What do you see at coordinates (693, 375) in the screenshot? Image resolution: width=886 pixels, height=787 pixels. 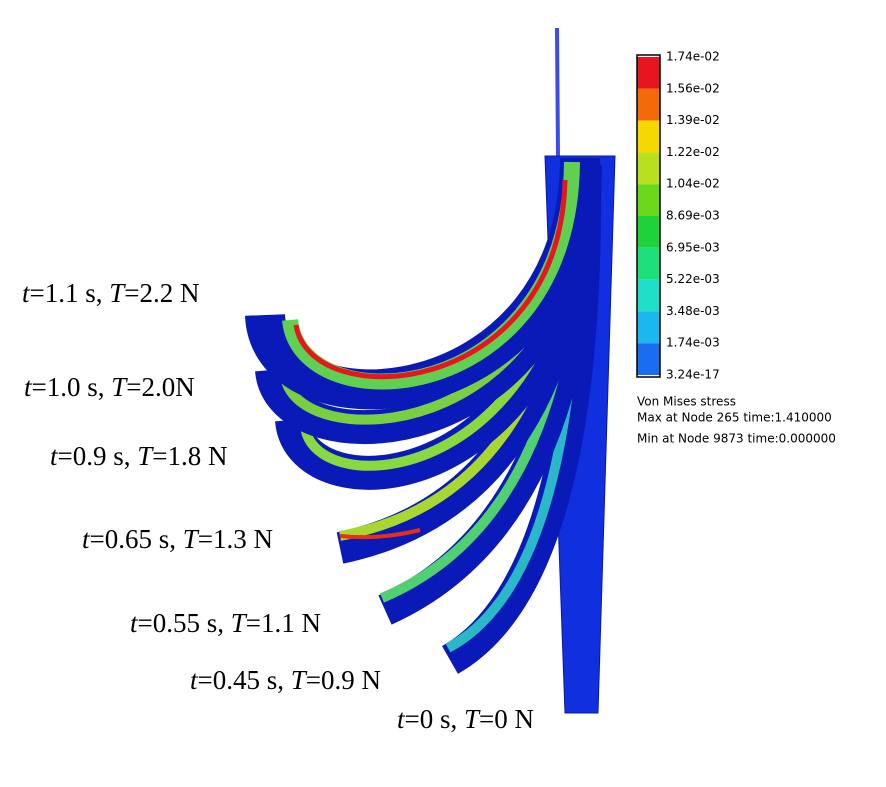 I see `tick-label: 3.24e-17` at bounding box center [693, 375].